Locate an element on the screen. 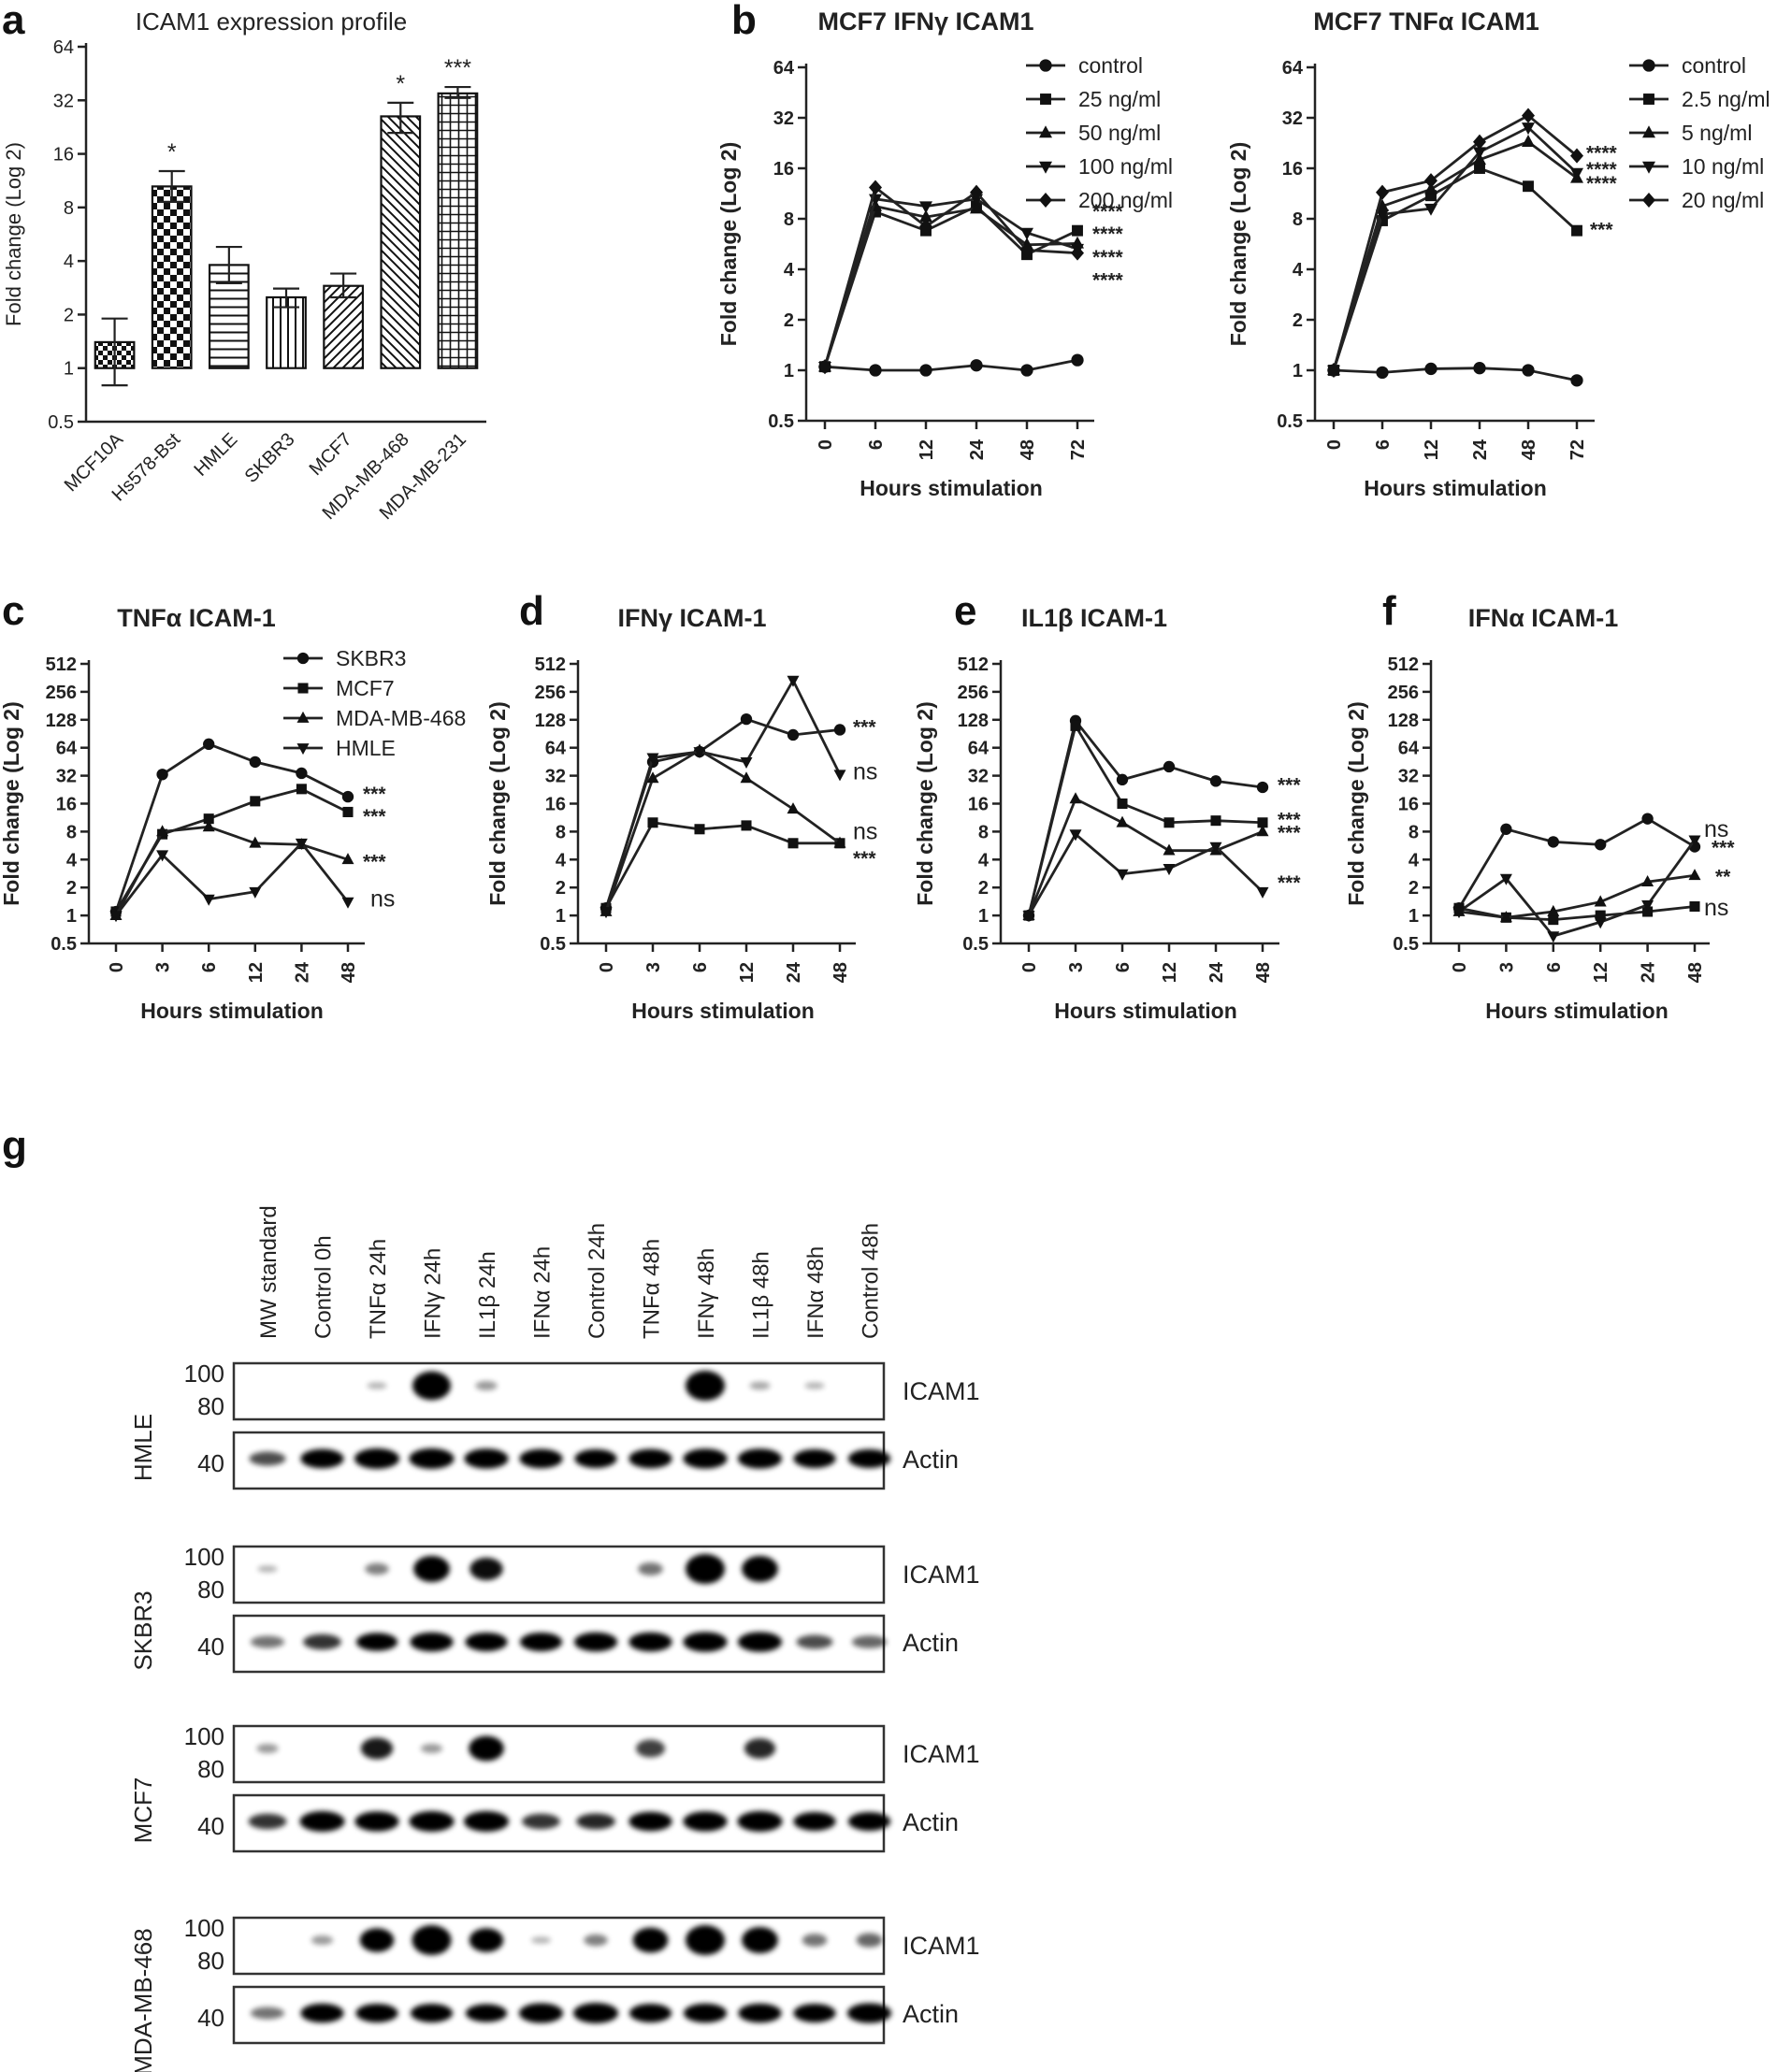 Image resolution: width=1777 pixels, height=2072 pixels. y-tick-label: 128 is located at coordinates (1403, 721).